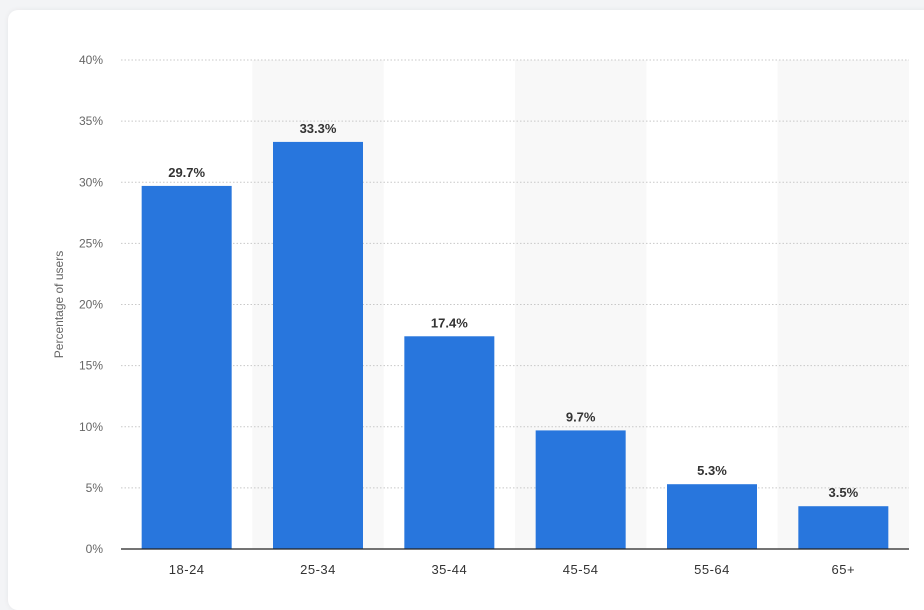 This screenshot has width=924, height=610. What do you see at coordinates (95, 549) in the screenshot?
I see `y-tick-label: 0%` at bounding box center [95, 549].